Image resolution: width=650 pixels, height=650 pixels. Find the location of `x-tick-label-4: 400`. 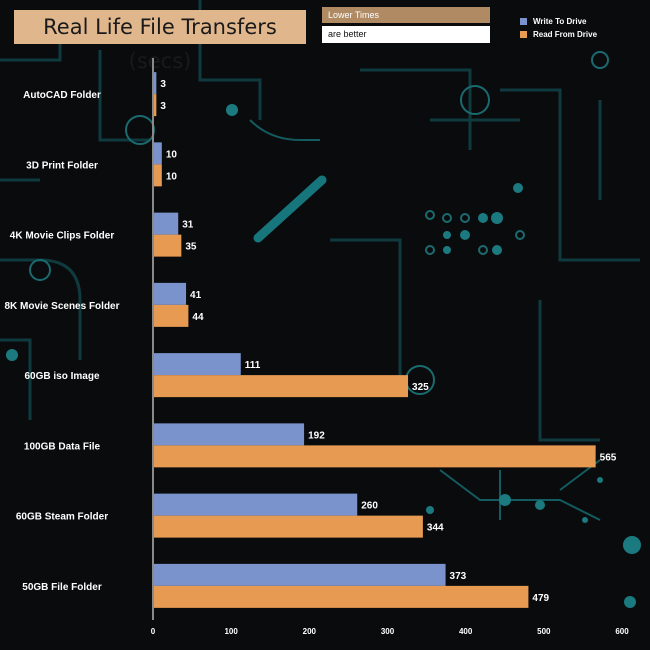

x-tick-label-4: 400 is located at coordinates (466, 631).